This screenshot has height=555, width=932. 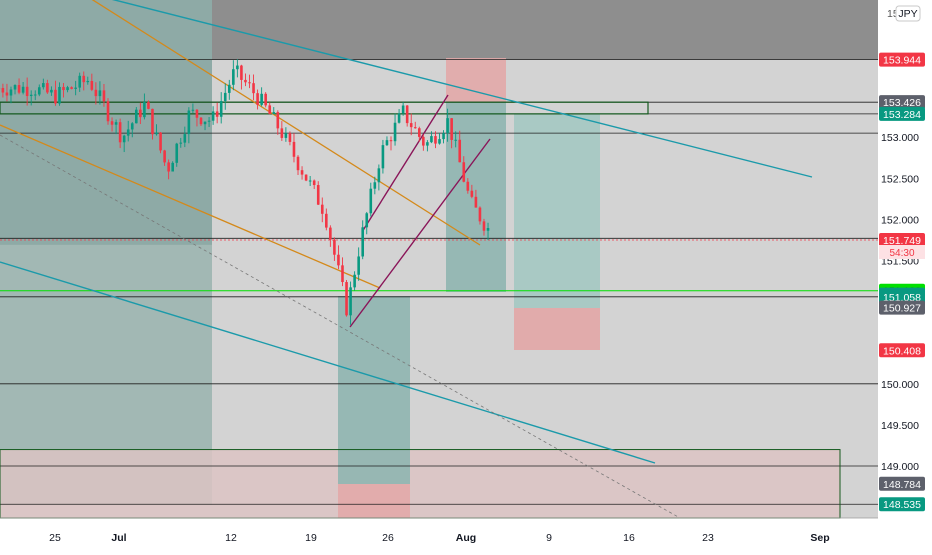 I want to click on price-tick-label: 150.000, so click(x=900, y=385).